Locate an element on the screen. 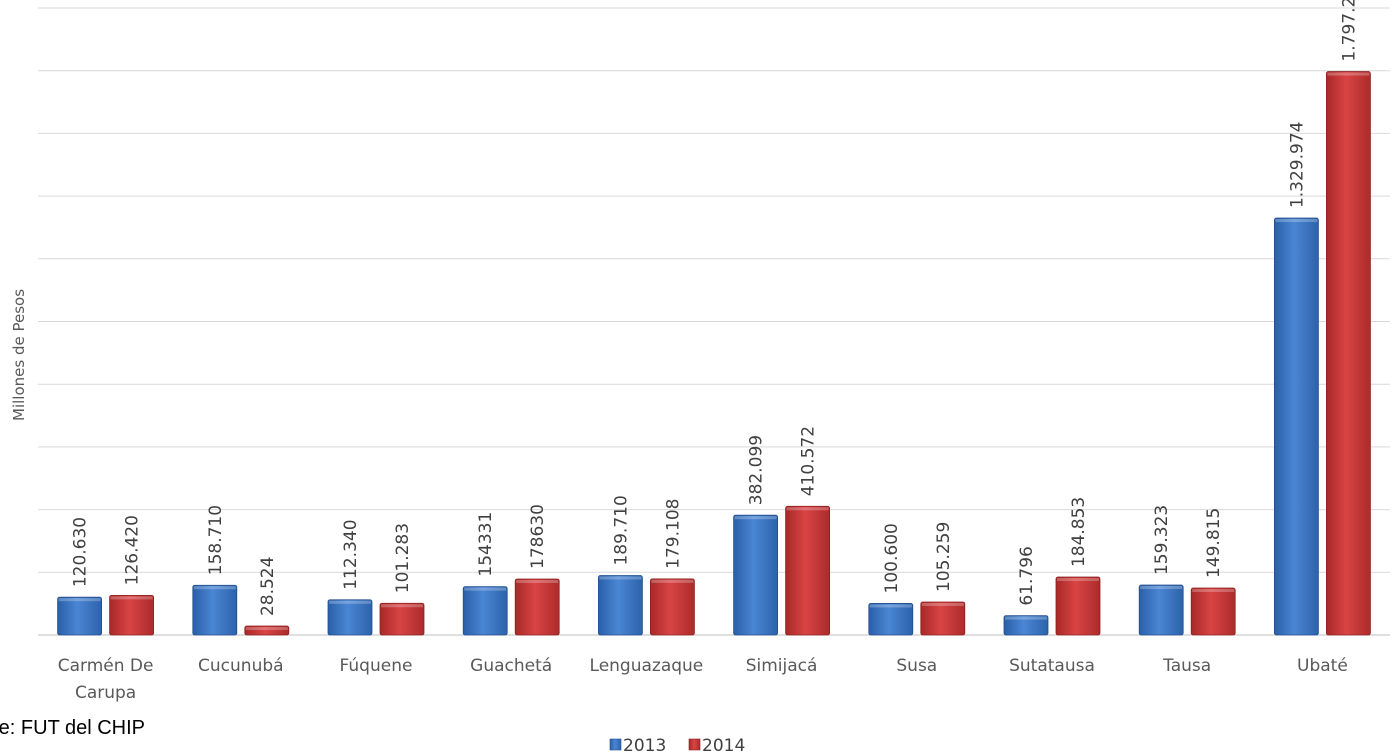 The width and height of the screenshot is (1398, 755). legend-swatch-2014 is located at coordinates (694, 744).